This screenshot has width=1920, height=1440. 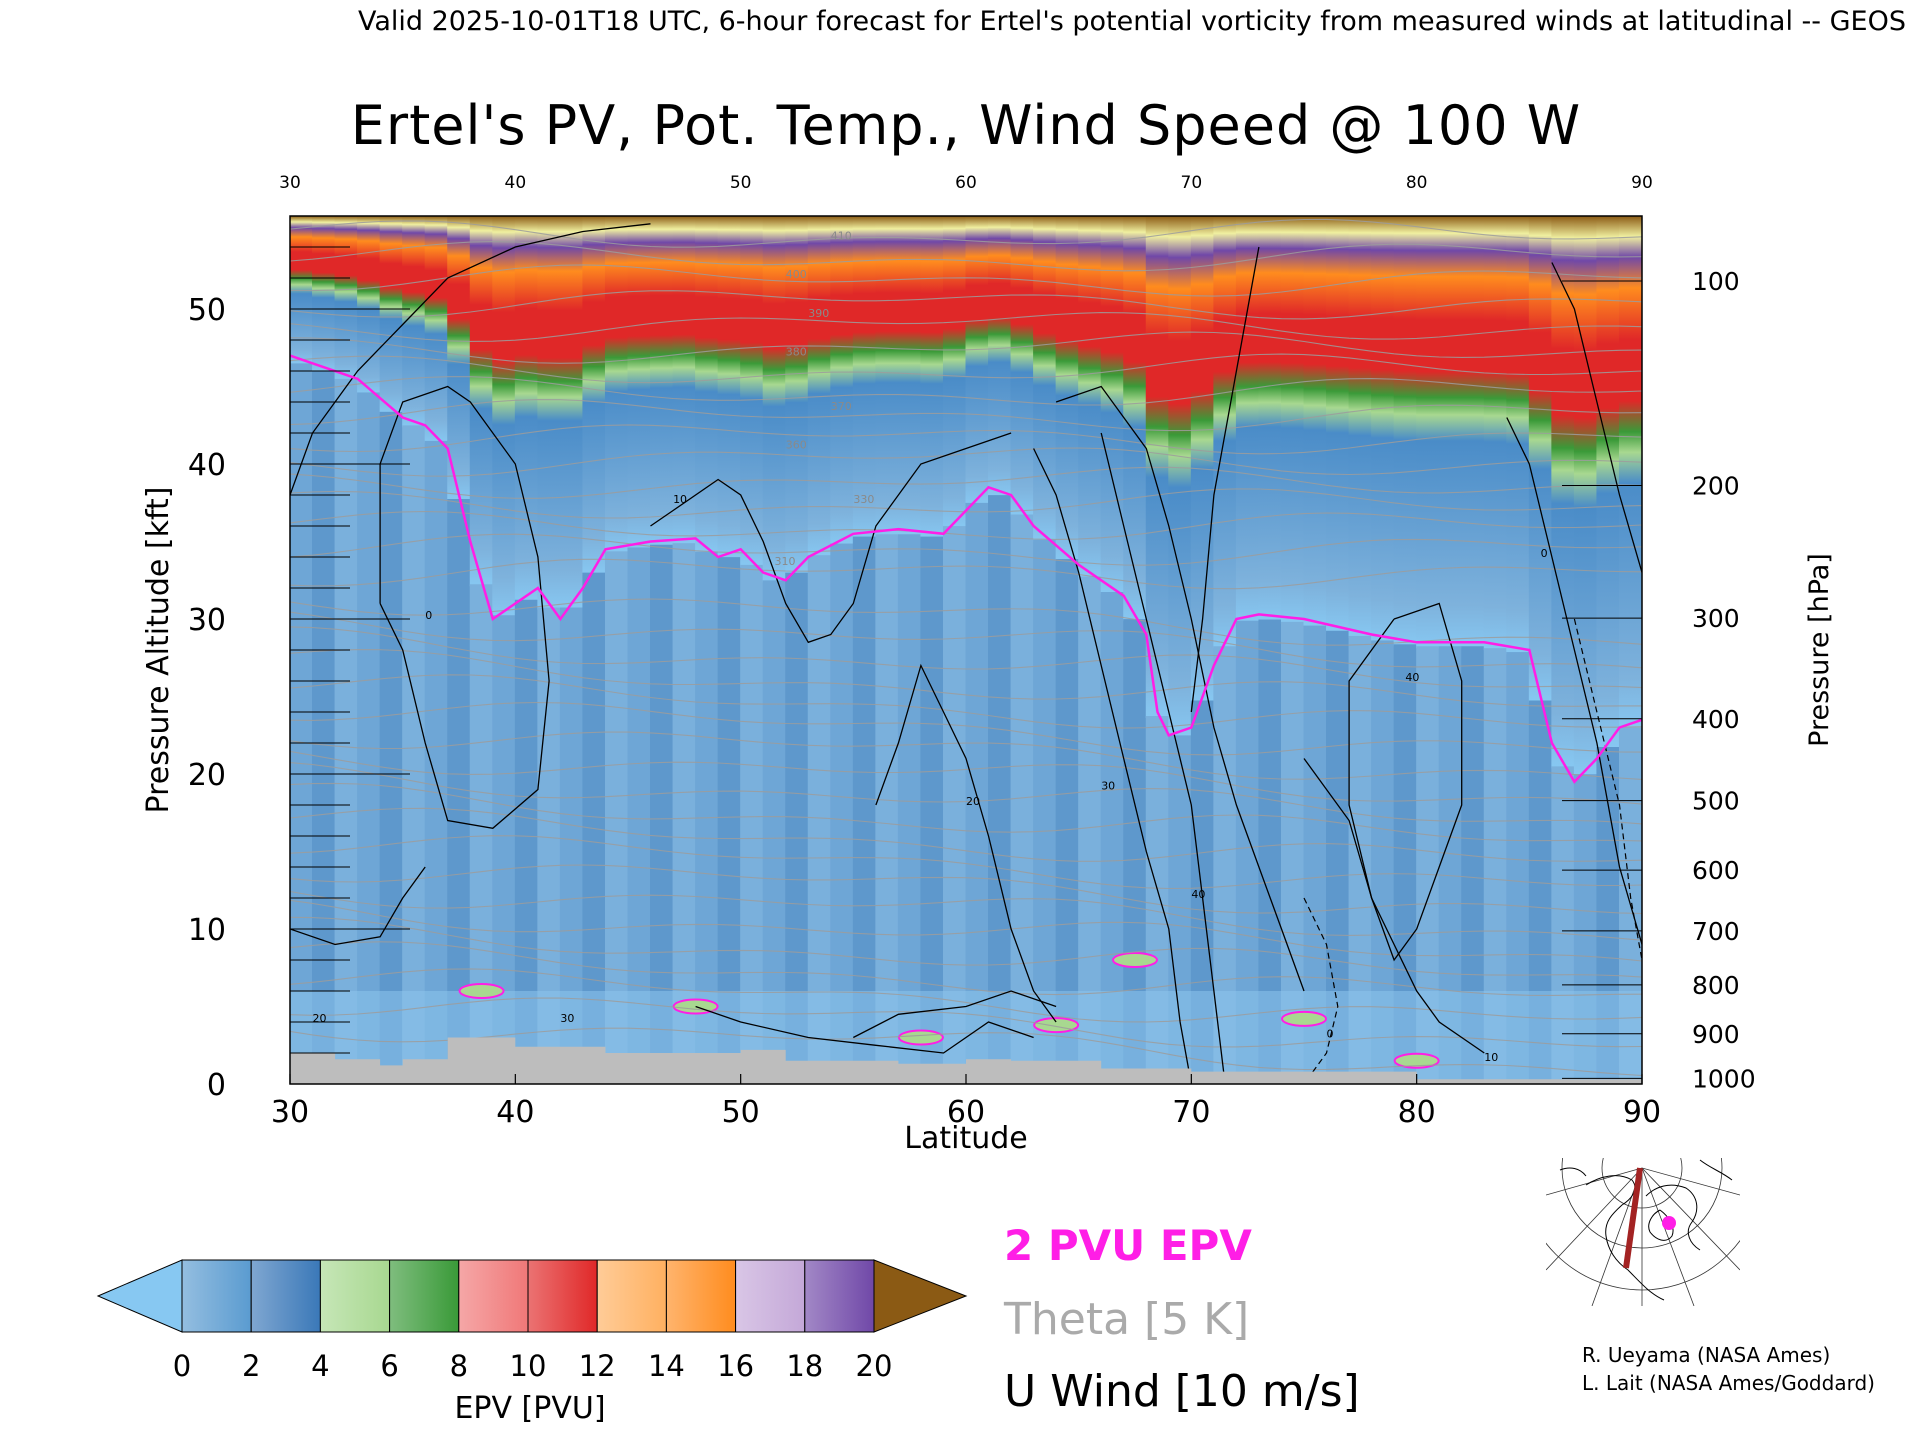 I want to click on locator-map-section-line, so click(x=1633, y=1218).